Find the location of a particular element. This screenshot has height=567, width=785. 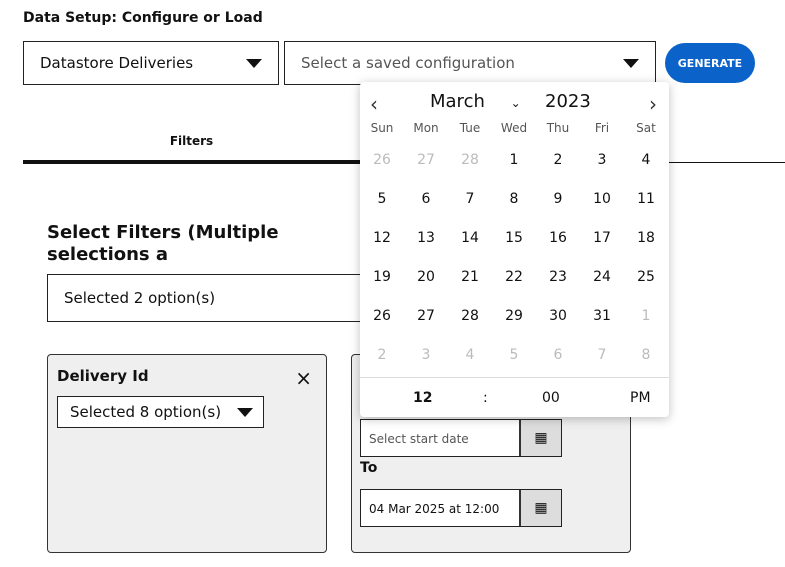

to-label: To is located at coordinates (369, 468).